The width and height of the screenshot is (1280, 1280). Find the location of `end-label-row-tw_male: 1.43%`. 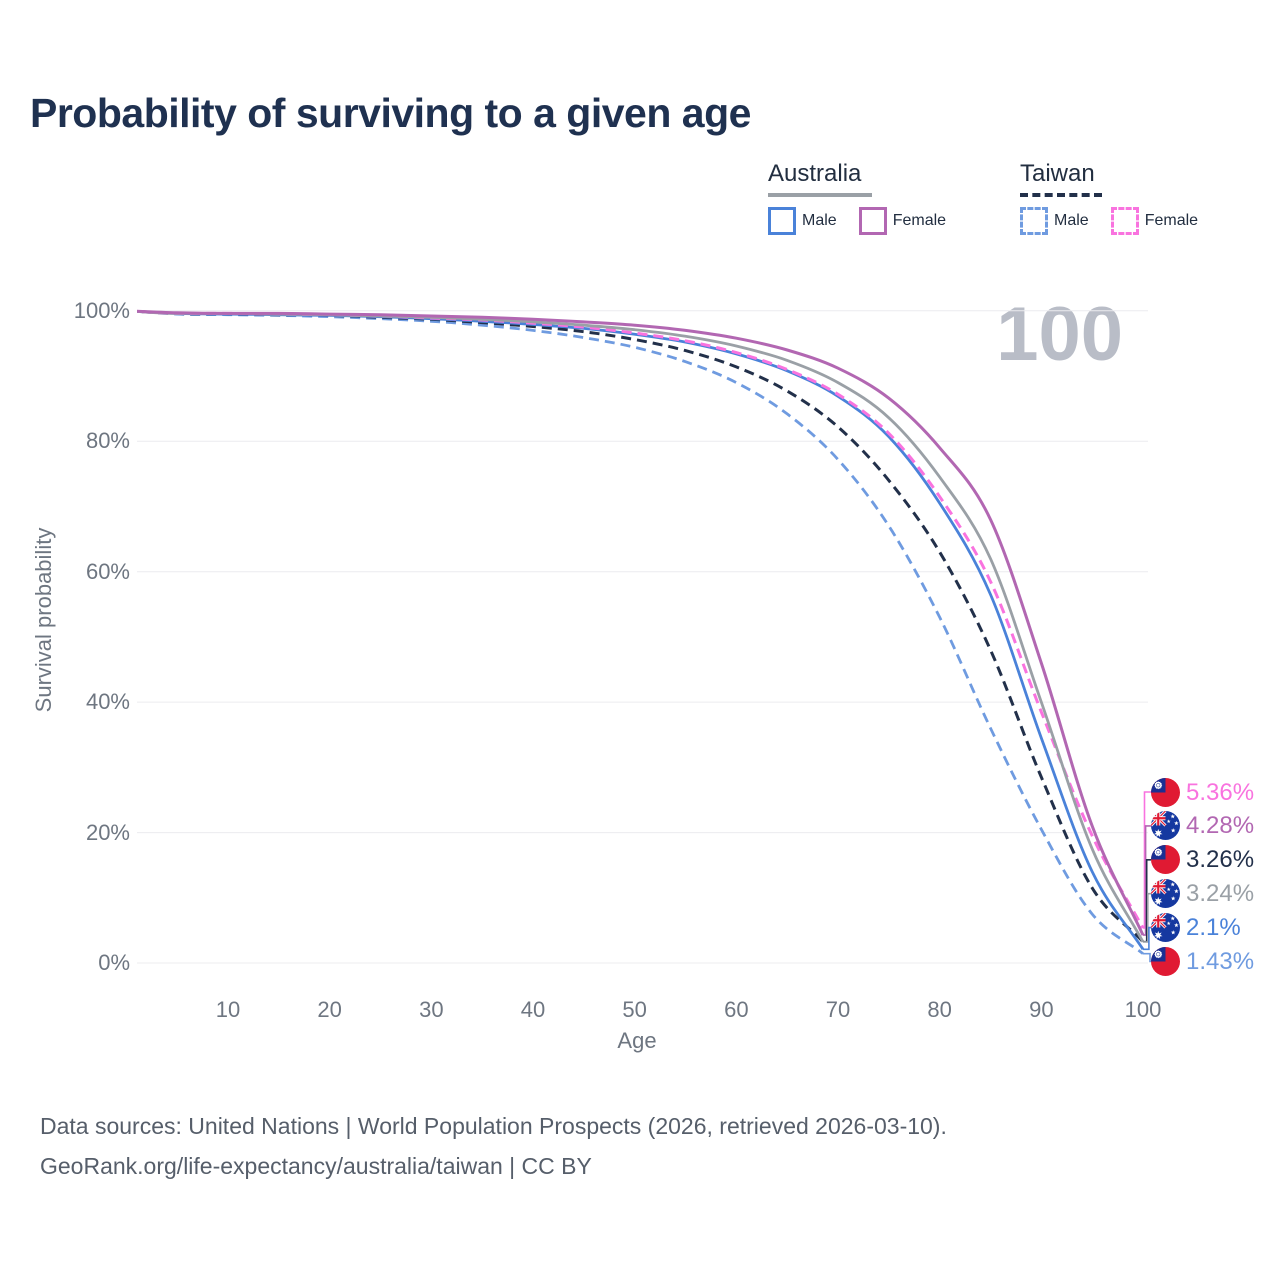

end-label-row-tw_male: 1.43% is located at coordinates (1202, 961).